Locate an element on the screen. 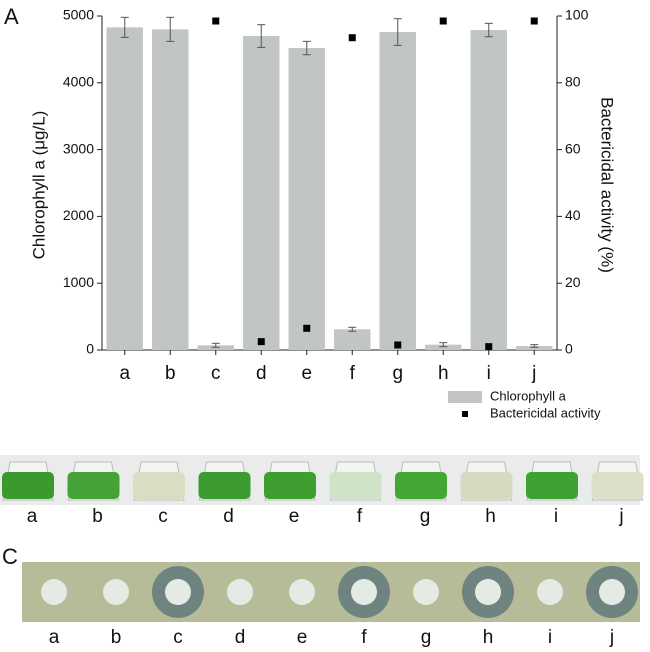  legend-label: Bactericidal activity is located at coordinates (545, 412).